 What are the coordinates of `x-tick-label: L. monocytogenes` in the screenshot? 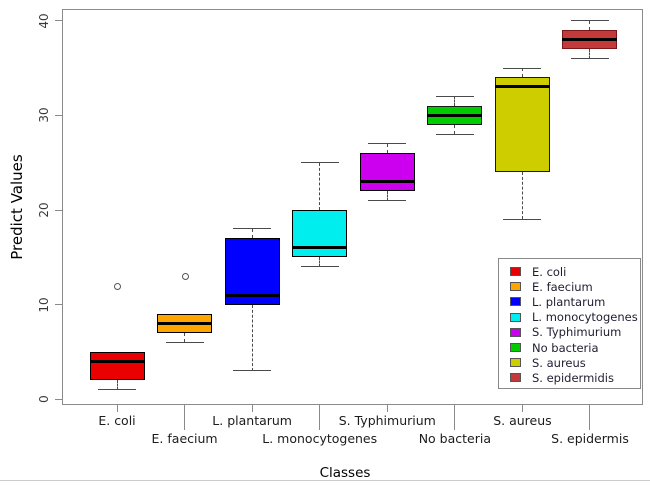 It's located at (320, 438).